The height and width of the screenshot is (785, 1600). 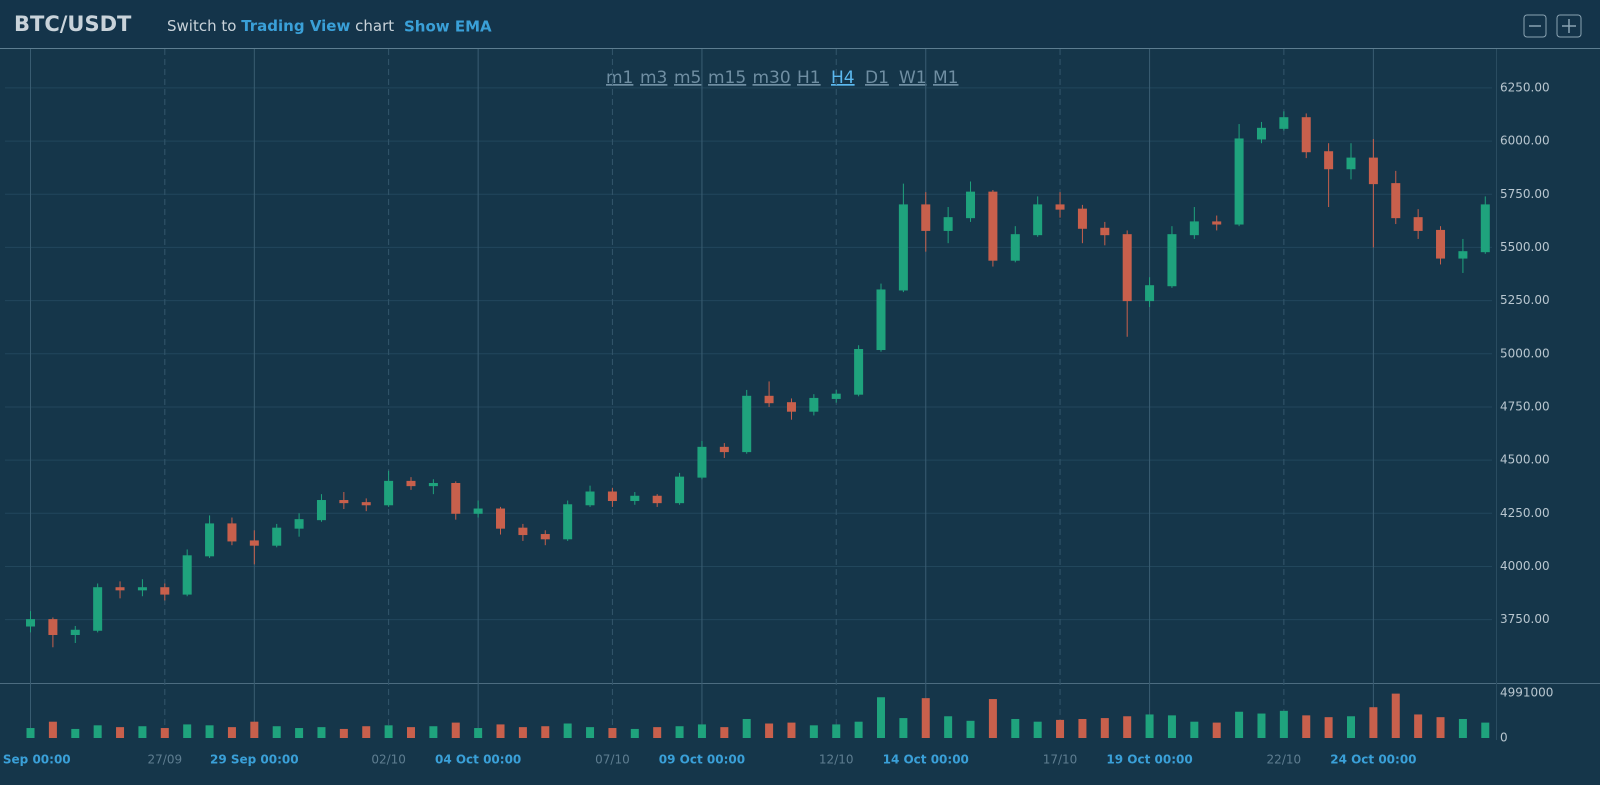 I want to click on x-tick-label: 19 Oct 00:00, so click(x=1149, y=760).